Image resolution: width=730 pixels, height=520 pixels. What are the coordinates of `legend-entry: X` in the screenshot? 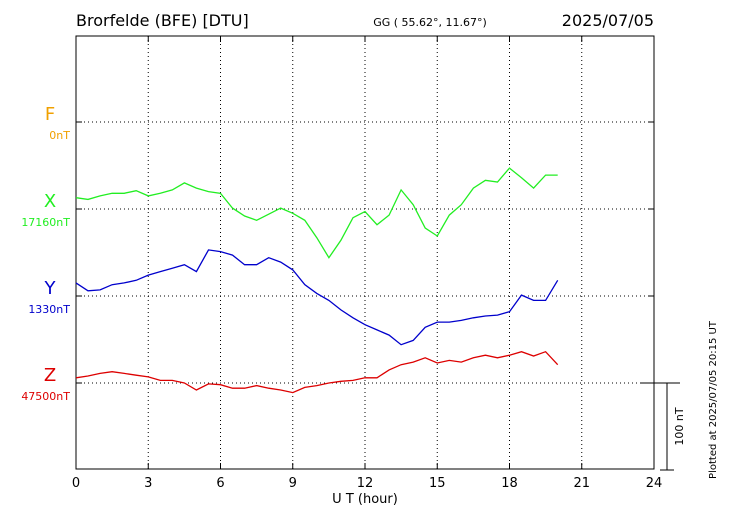 It's located at (50, 201).